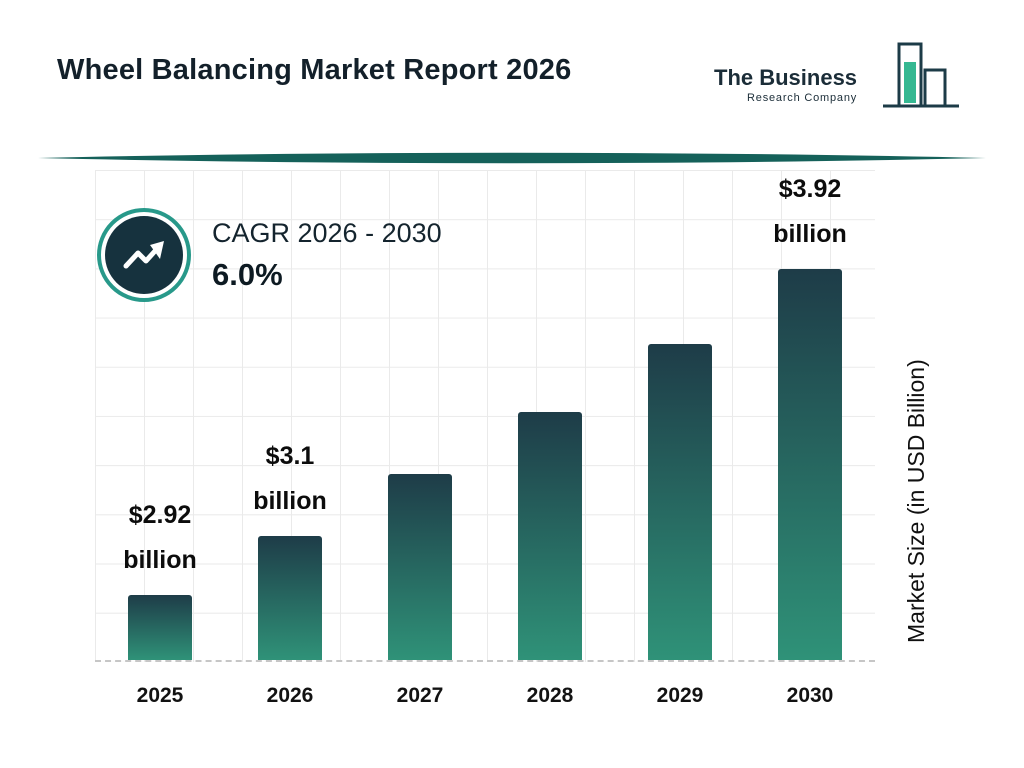 This screenshot has height=768, width=1024. Describe the element at coordinates (160, 537) in the screenshot. I see `bar-value-label: $2.92 billion` at that location.